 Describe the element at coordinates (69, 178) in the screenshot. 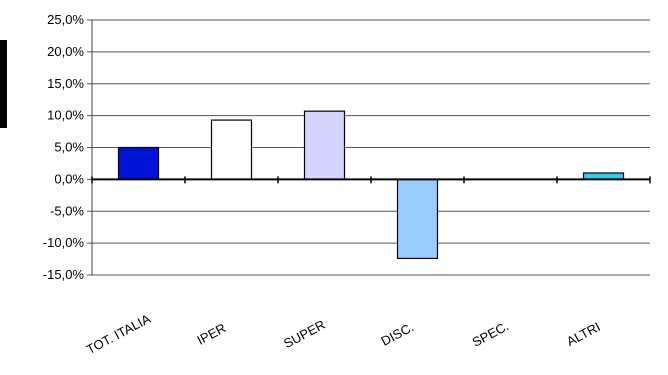

I see `y-tick-label: 0,0%` at that location.